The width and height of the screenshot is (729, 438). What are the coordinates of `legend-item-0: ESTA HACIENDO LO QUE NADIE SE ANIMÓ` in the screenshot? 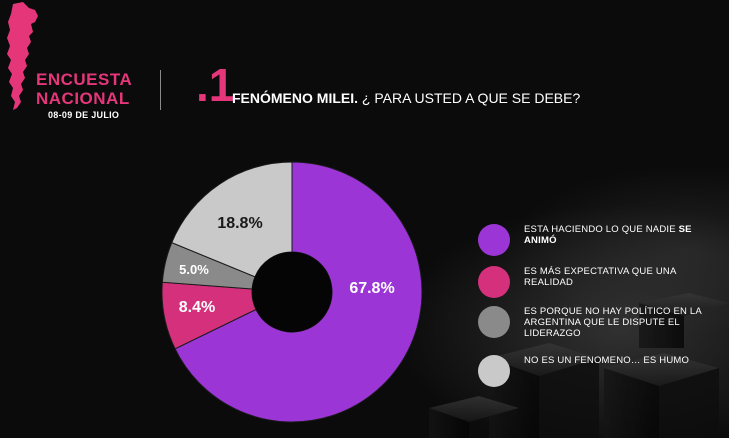 It's located at (596, 240).